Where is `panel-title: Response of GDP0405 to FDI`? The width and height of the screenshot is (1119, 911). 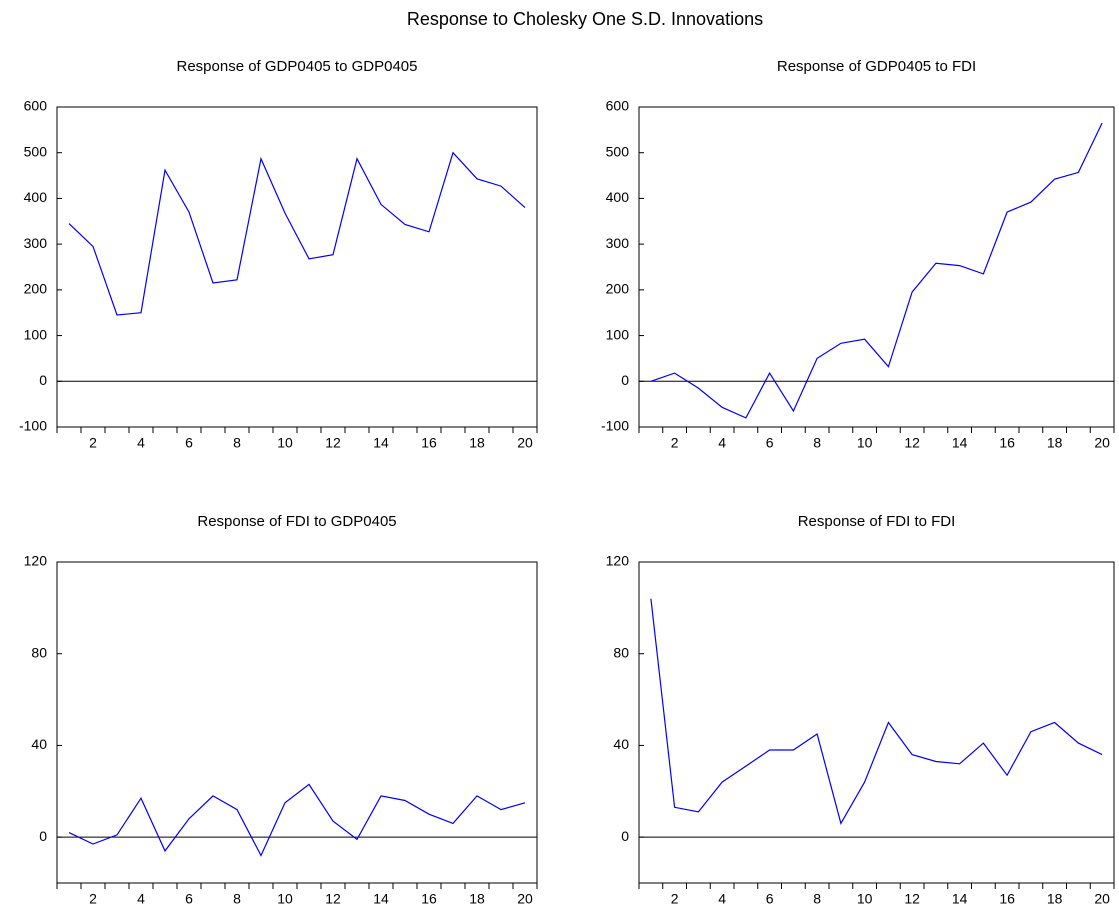
panel-title: Response of GDP0405 to FDI is located at coordinates (876, 66).